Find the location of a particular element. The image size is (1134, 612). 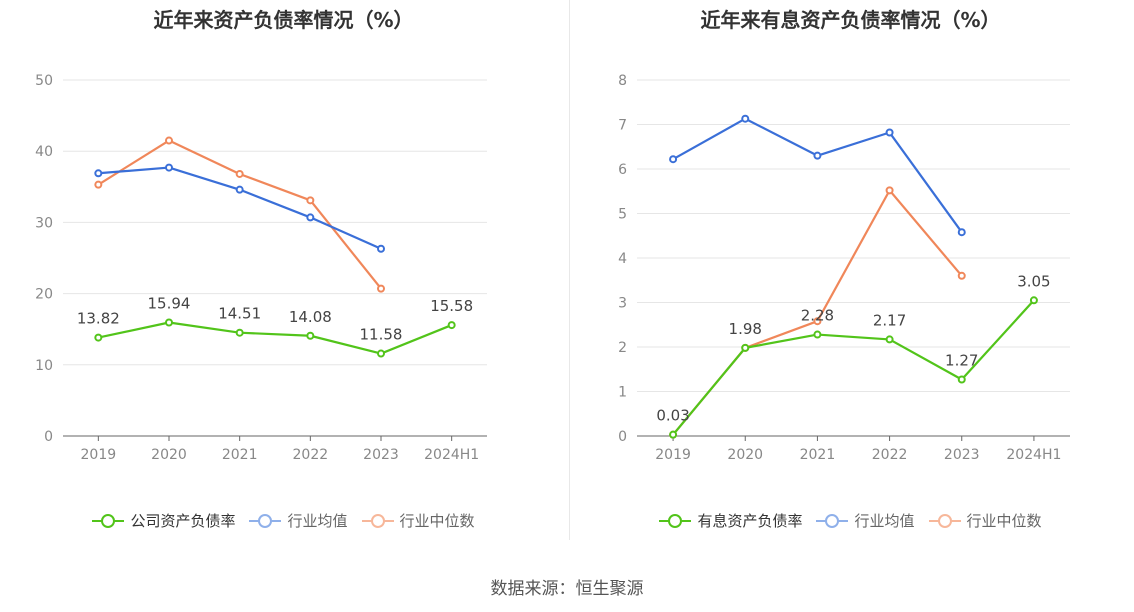

y-tick-label: 1 is located at coordinates (622, 393).